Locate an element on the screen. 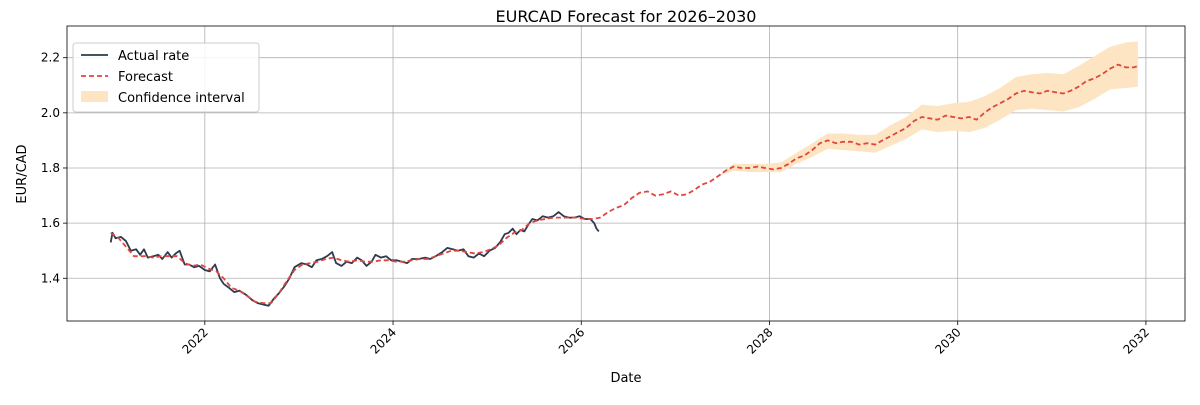 Image resolution: width=1200 pixels, height=405 pixels. confidence-band is located at coordinates (927, 109).